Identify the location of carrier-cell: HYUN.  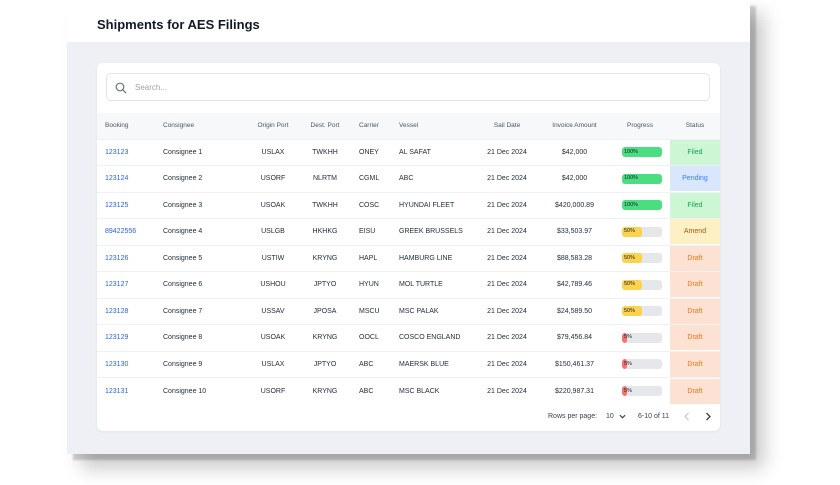
(369, 285).